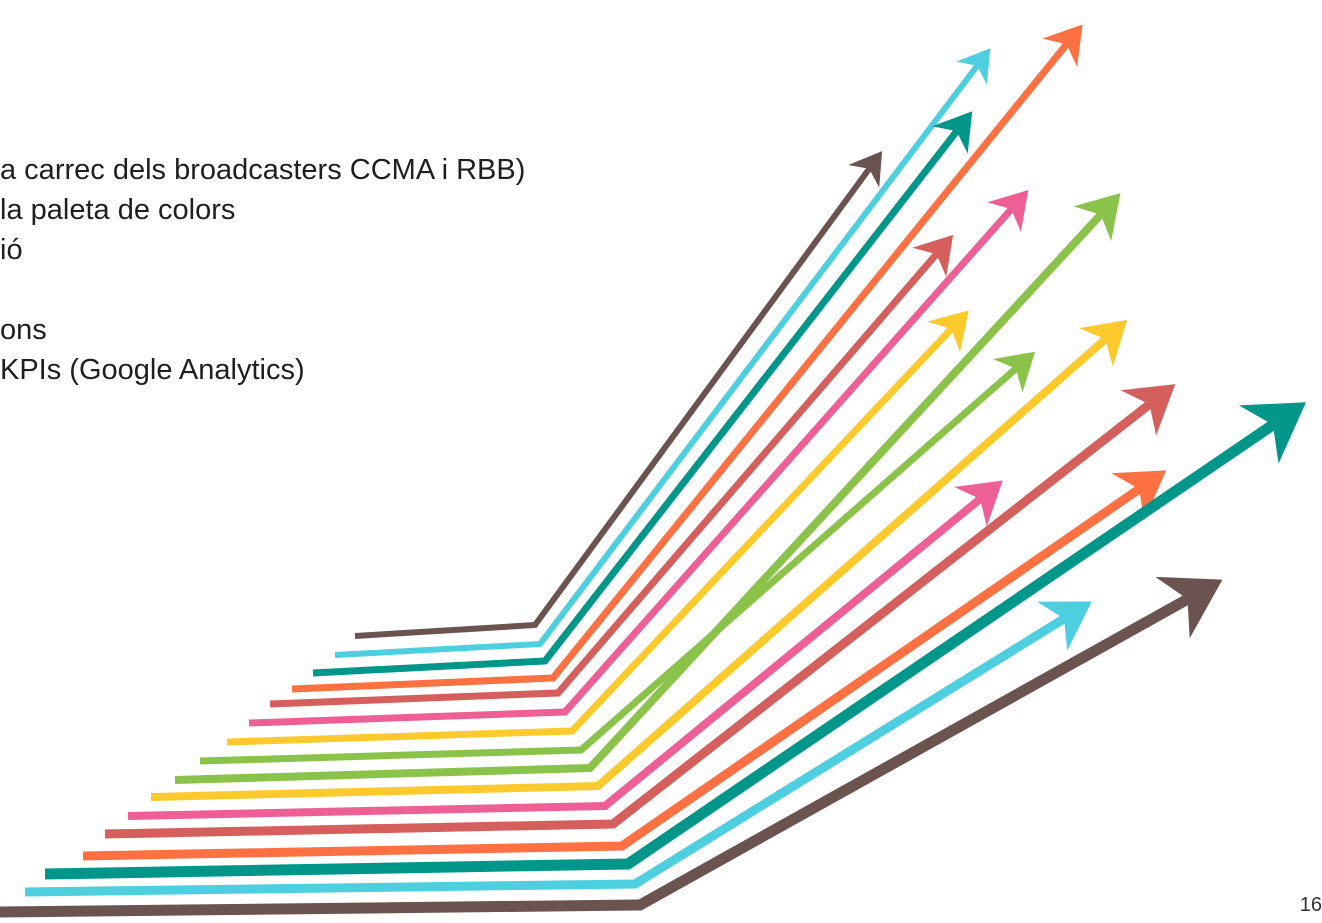 The image size is (1322, 923). Describe the element at coordinates (263, 170) in the screenshot. I see `bullet-item: a carrec dels broadcasters CCMA i RBB)` at that location.